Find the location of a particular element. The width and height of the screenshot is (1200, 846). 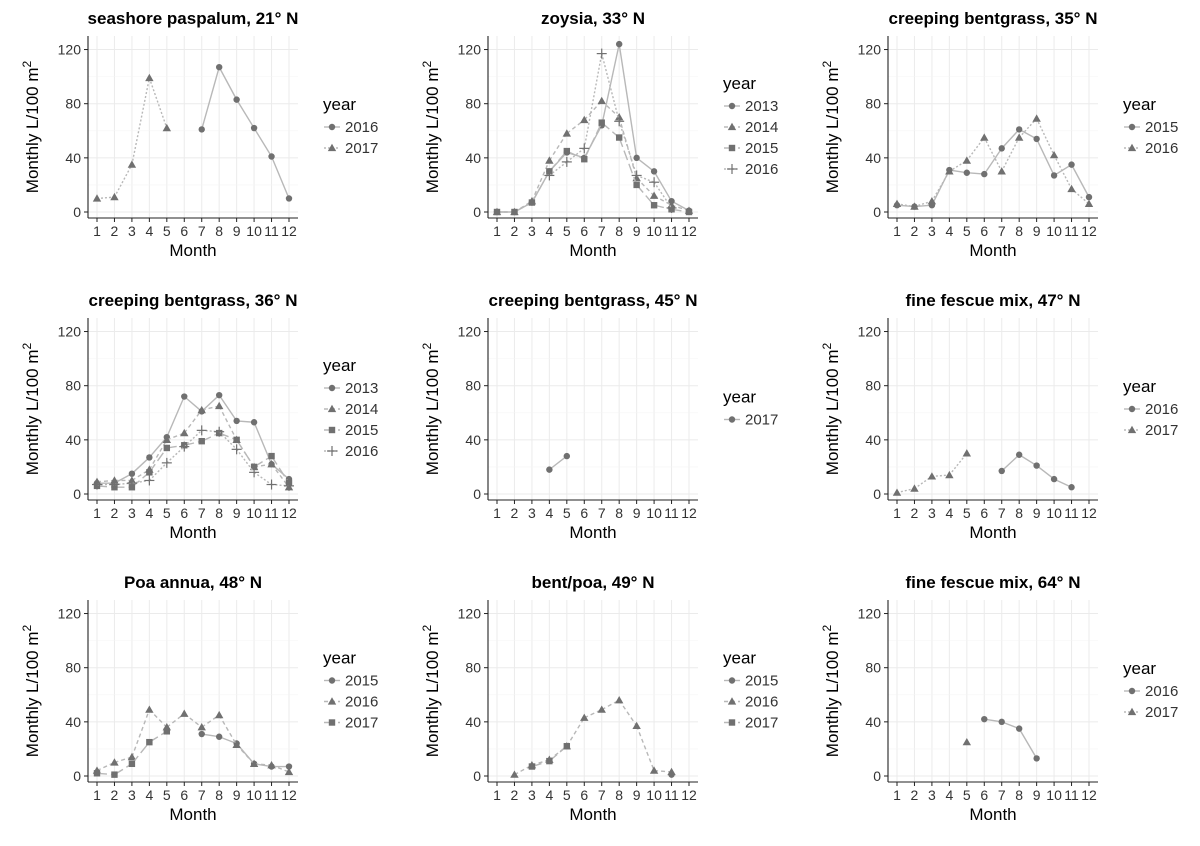

x-axis-title: Month is located at coordinates (992, 532).